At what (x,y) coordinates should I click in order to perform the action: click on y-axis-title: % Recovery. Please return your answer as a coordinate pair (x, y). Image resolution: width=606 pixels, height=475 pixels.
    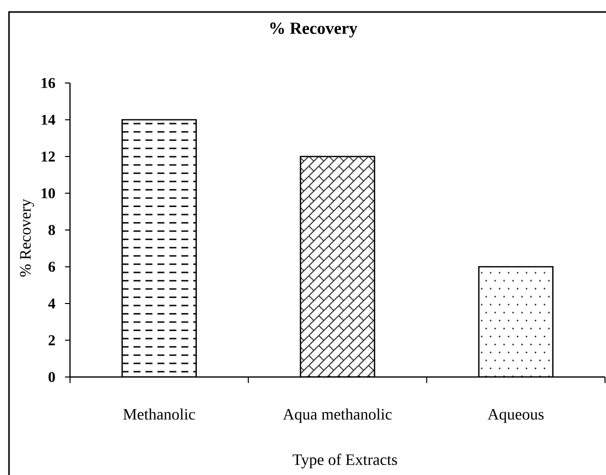
    Looking at the image, I should click on (27, 237).